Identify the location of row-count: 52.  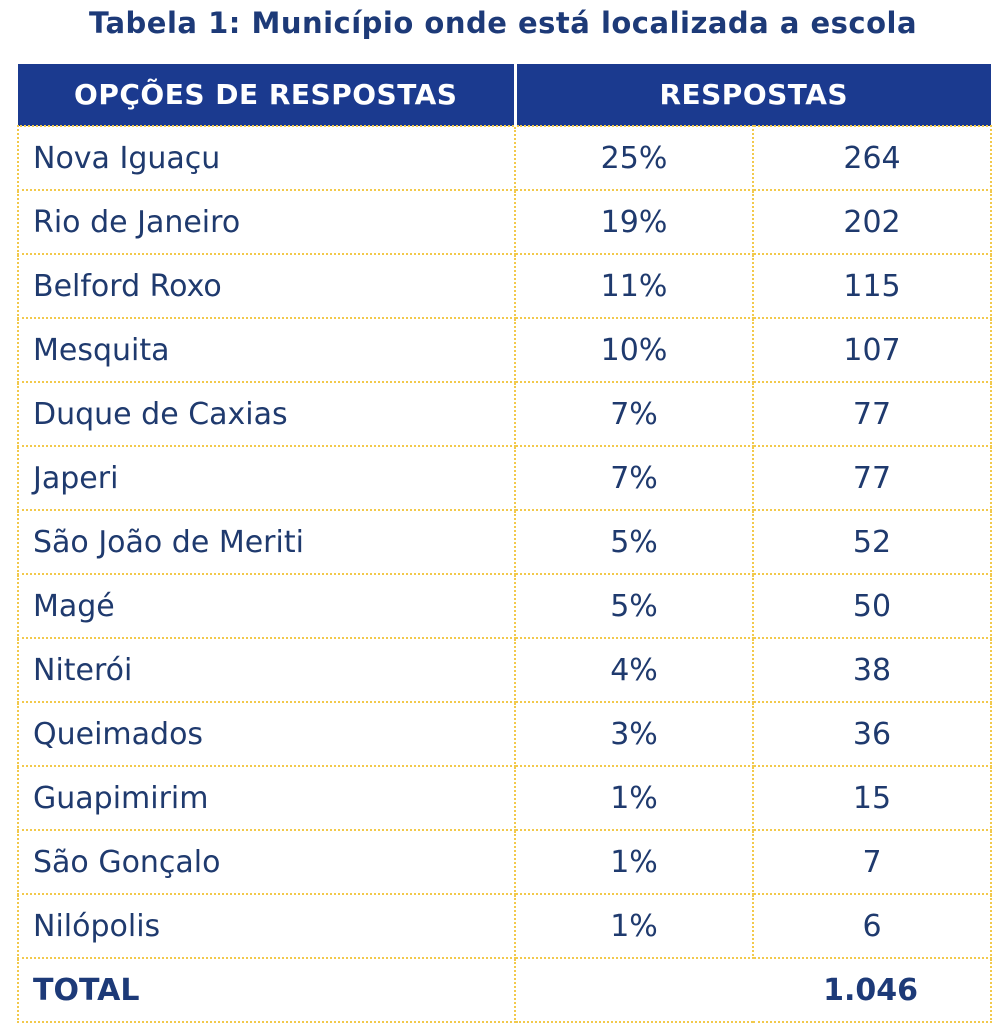
(872, 542).